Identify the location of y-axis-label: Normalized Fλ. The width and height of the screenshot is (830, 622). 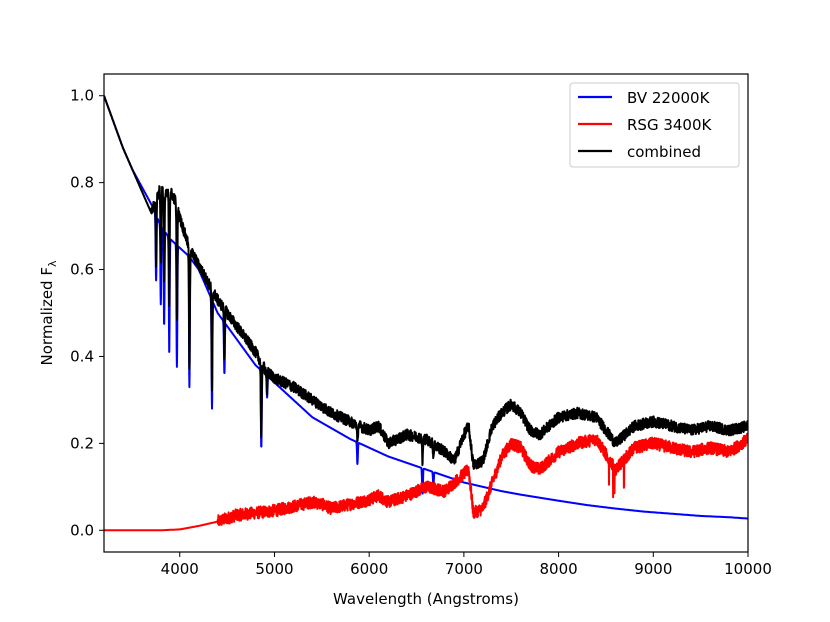
(48, 312).